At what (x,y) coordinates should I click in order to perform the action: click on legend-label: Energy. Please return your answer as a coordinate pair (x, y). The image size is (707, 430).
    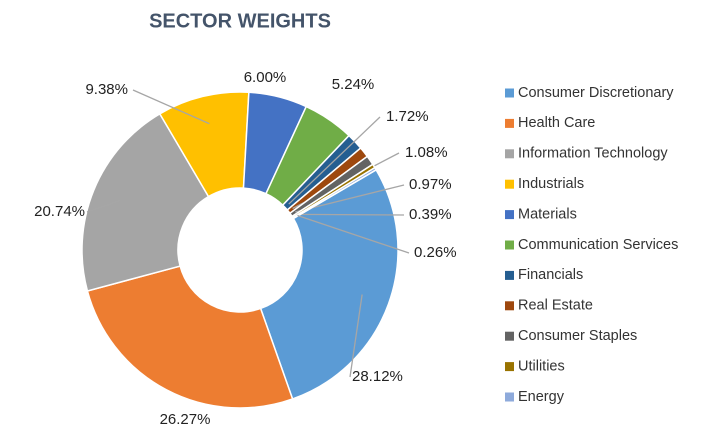
    Looking at the image, I should click on (541, 397).